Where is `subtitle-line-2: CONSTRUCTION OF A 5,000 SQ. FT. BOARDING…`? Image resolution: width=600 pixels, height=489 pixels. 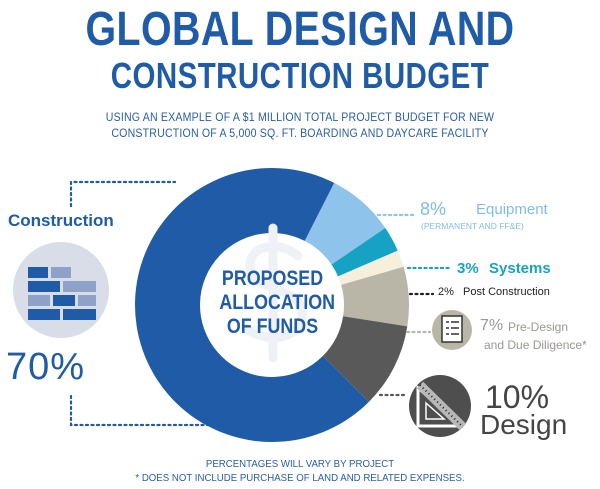
subtitle-line-2: CONSTRUCTION OF A 5,000 SQ. FT. BOARDING… is located at coordinates (300, 134).